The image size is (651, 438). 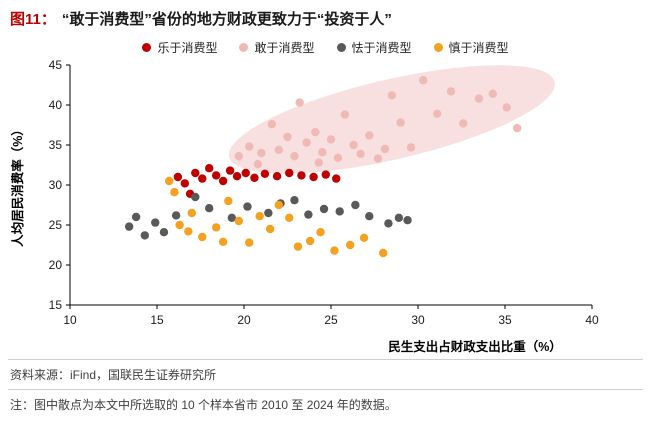 What do you see at coordinates (33, 19) in the screenshot?
I see `figure-label: 图11：` at bounding box center [33, 19].